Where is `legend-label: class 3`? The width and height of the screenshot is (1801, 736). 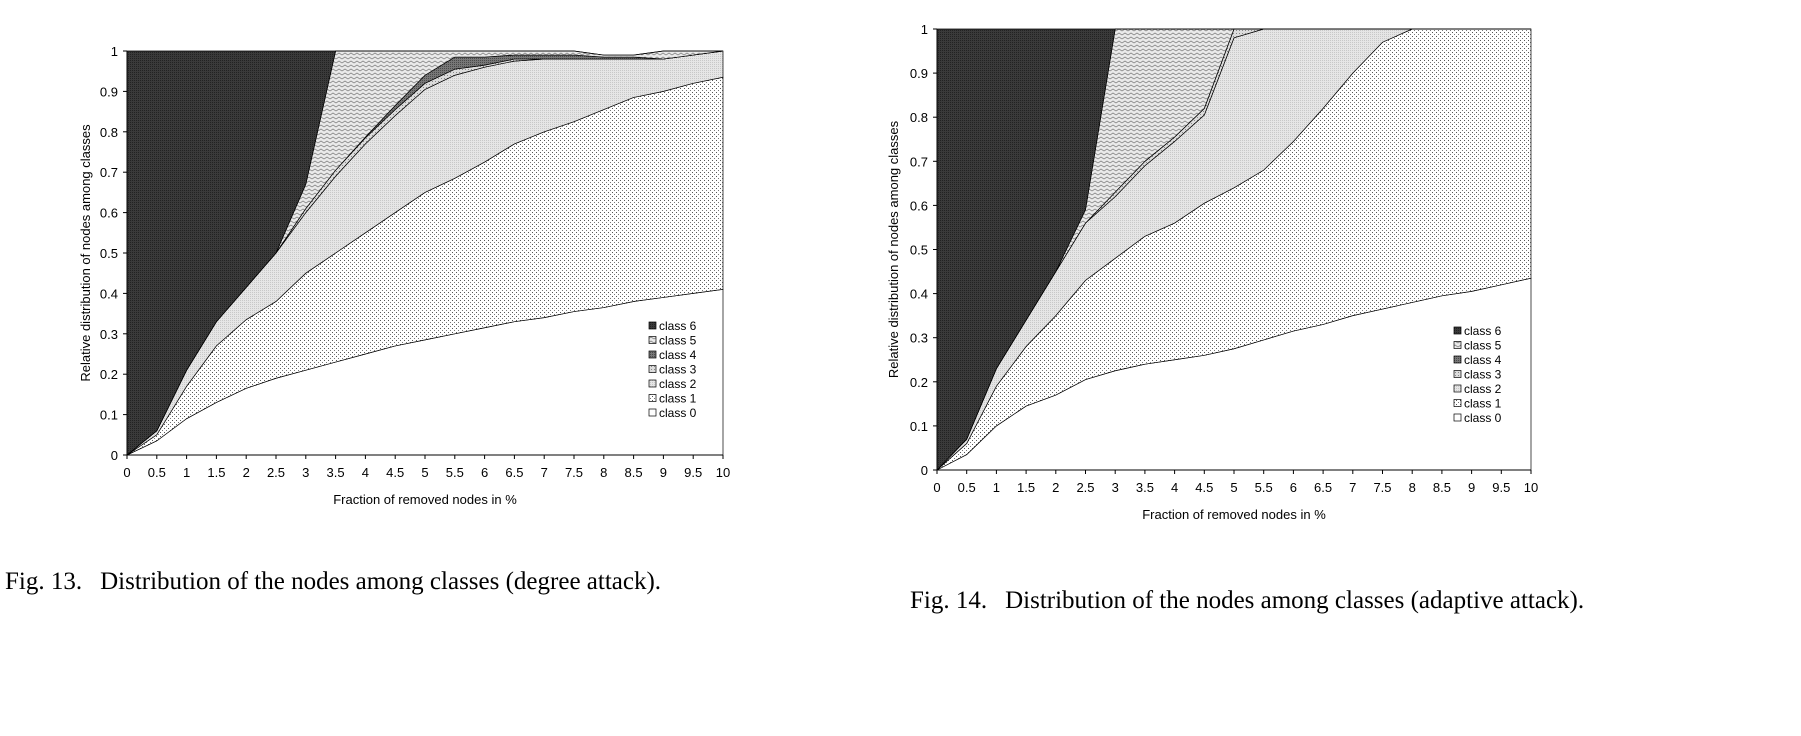 legend-label: class 3 is located at coordinates (678, 370).